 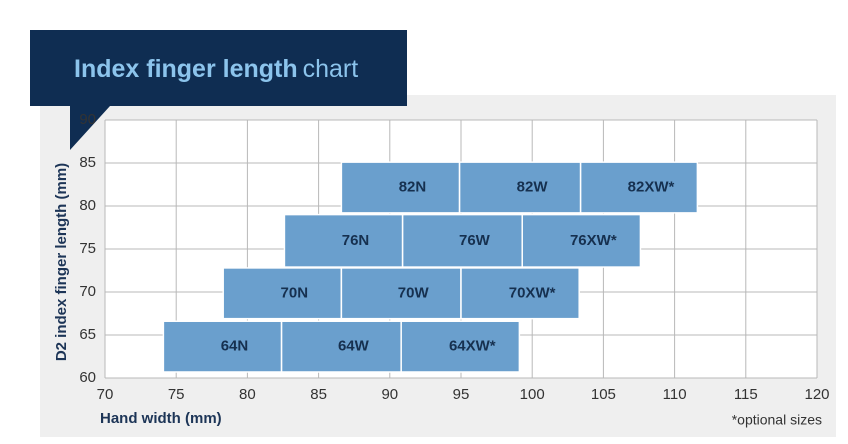 I want to click on y-axis-label: D2 index finger length (mm), so click(x=61, y=262).